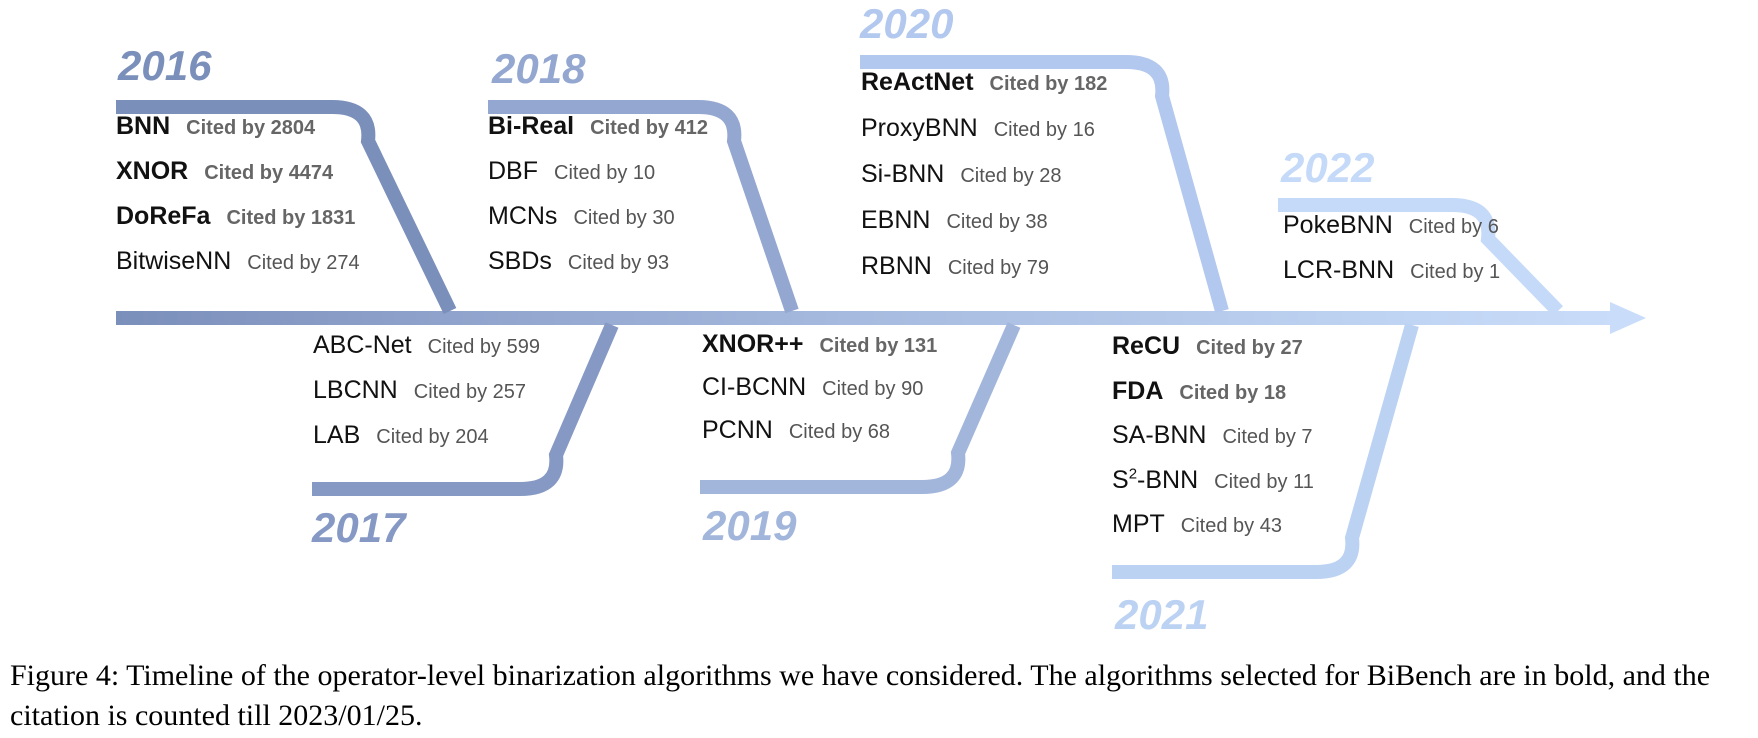  I want to click on year-label-2018: 2018, so click(538, 69).